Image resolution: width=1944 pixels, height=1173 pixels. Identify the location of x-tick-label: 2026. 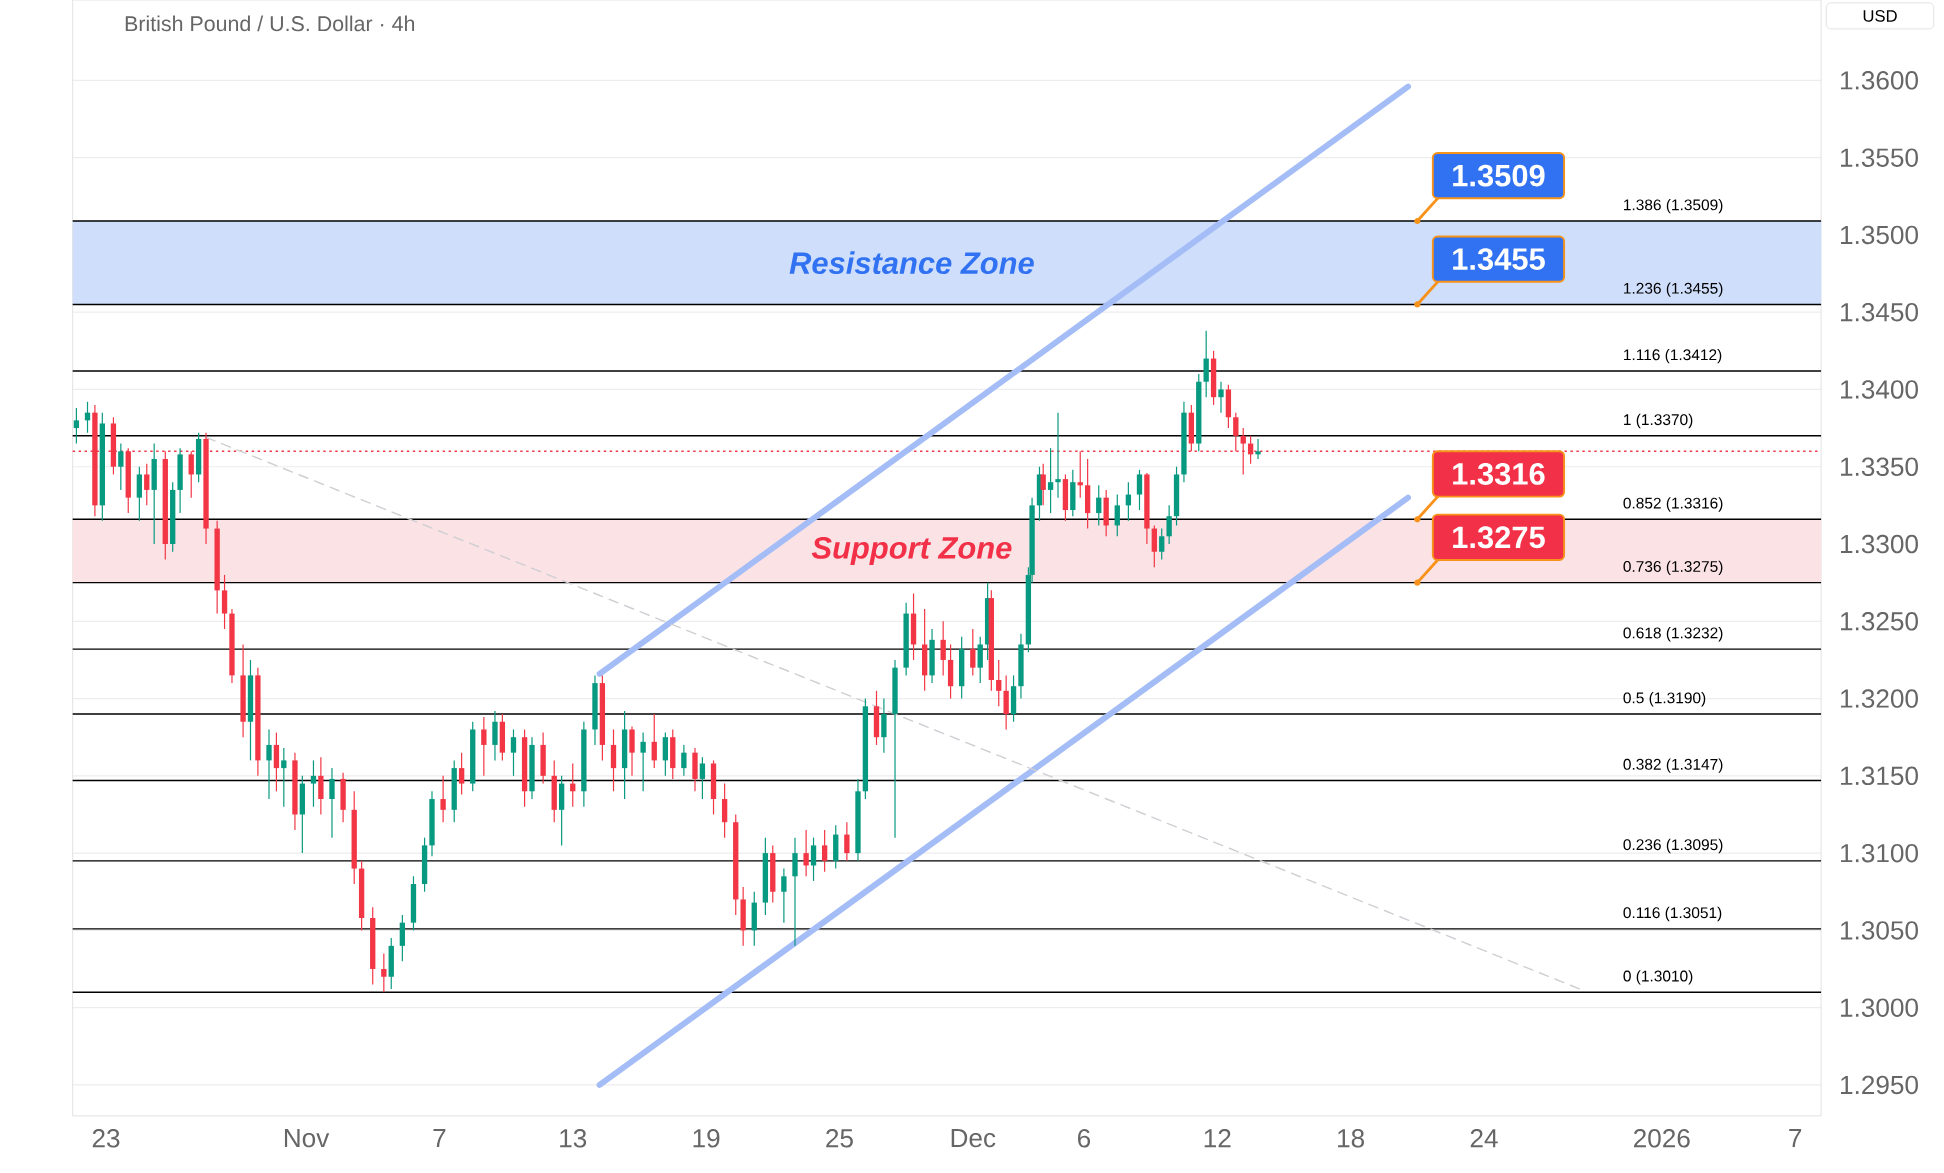
(1662, 1138).